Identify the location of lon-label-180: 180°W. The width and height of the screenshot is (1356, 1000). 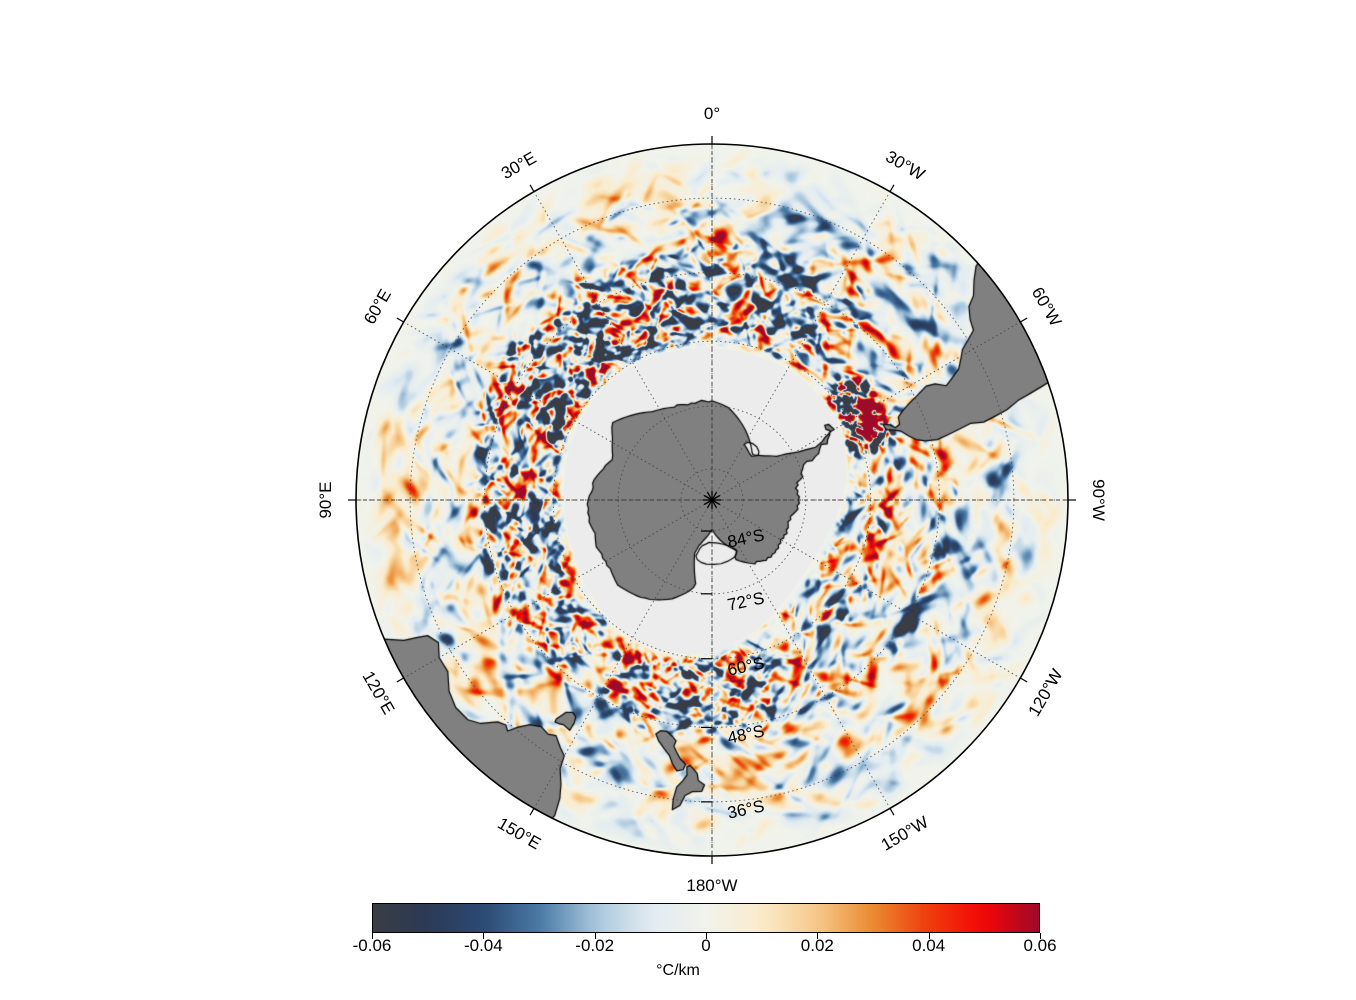
(712, 885).